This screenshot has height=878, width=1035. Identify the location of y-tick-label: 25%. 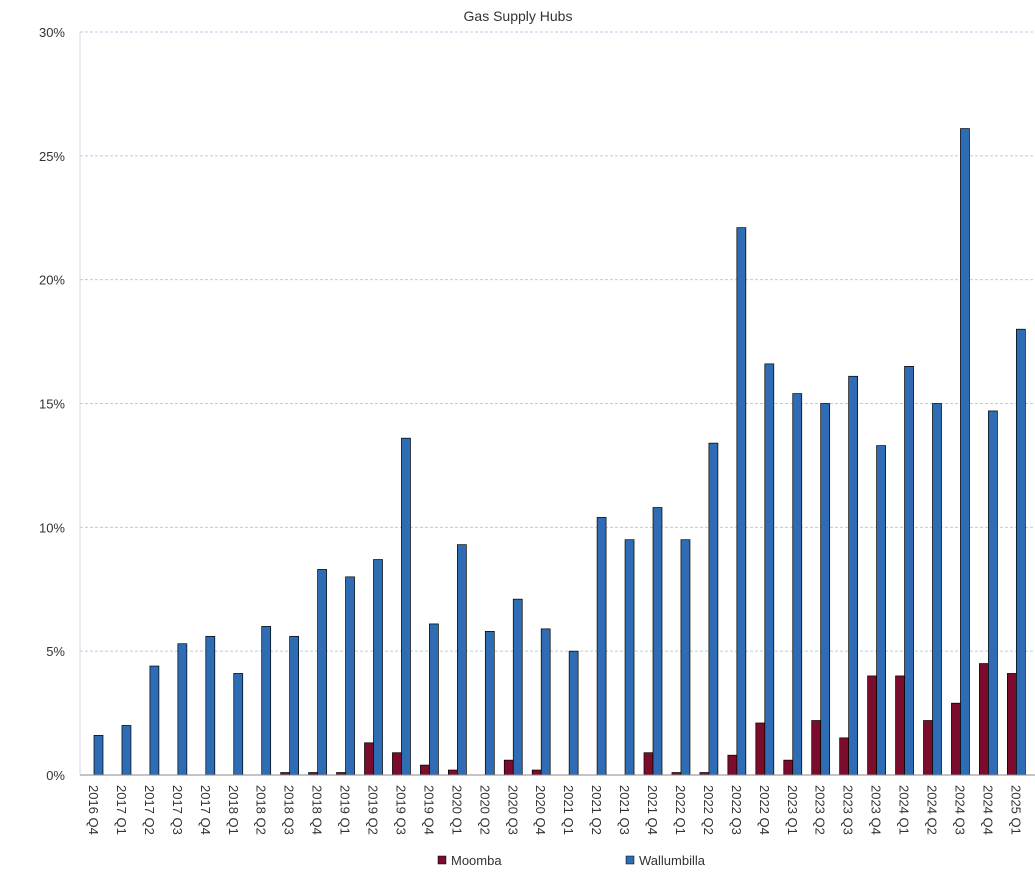
(52, 156).